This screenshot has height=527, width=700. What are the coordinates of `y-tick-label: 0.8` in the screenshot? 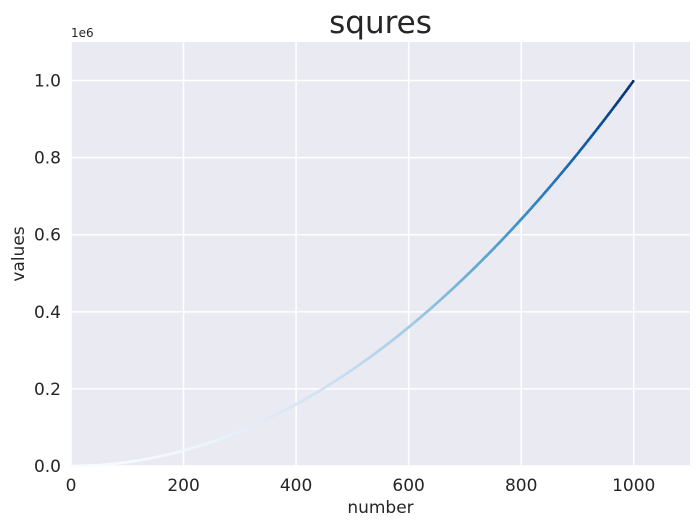 It's located at (47, 159).